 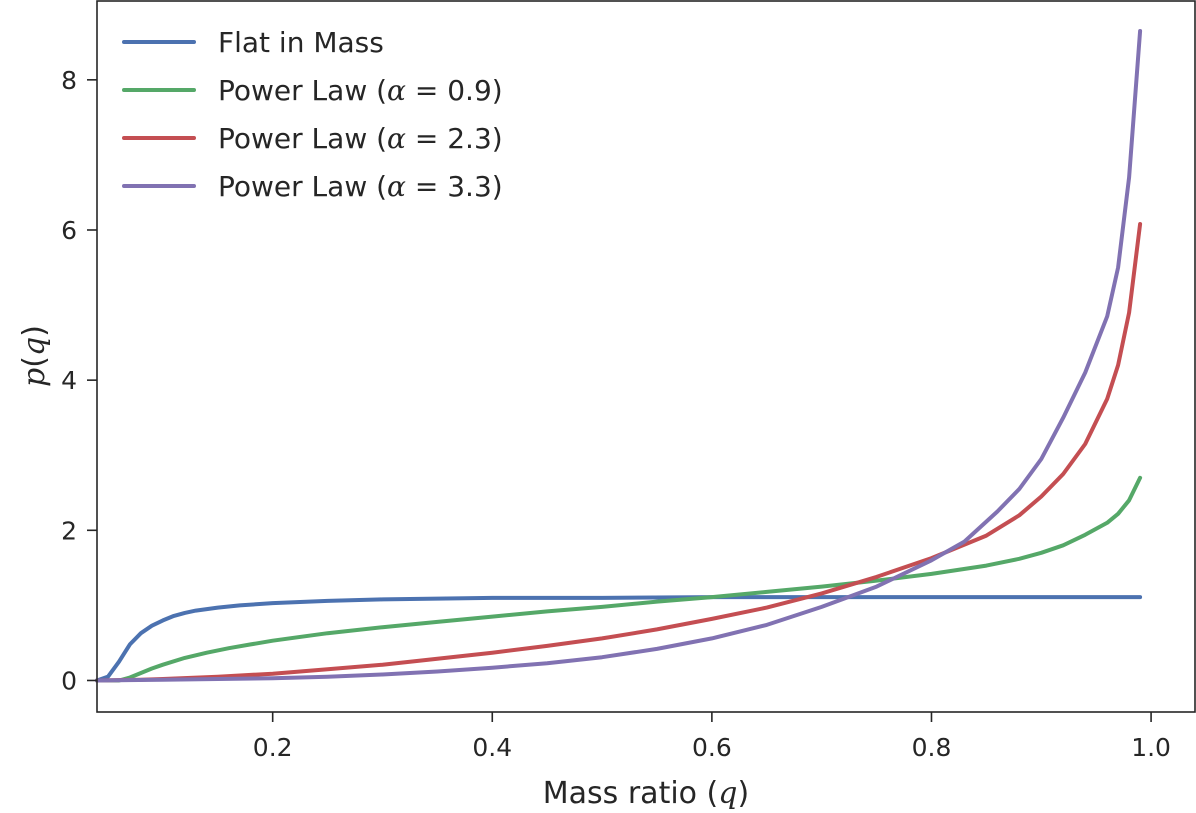 I want to click on legend-entry: Flat in Mass, so click(x=253, y=42).